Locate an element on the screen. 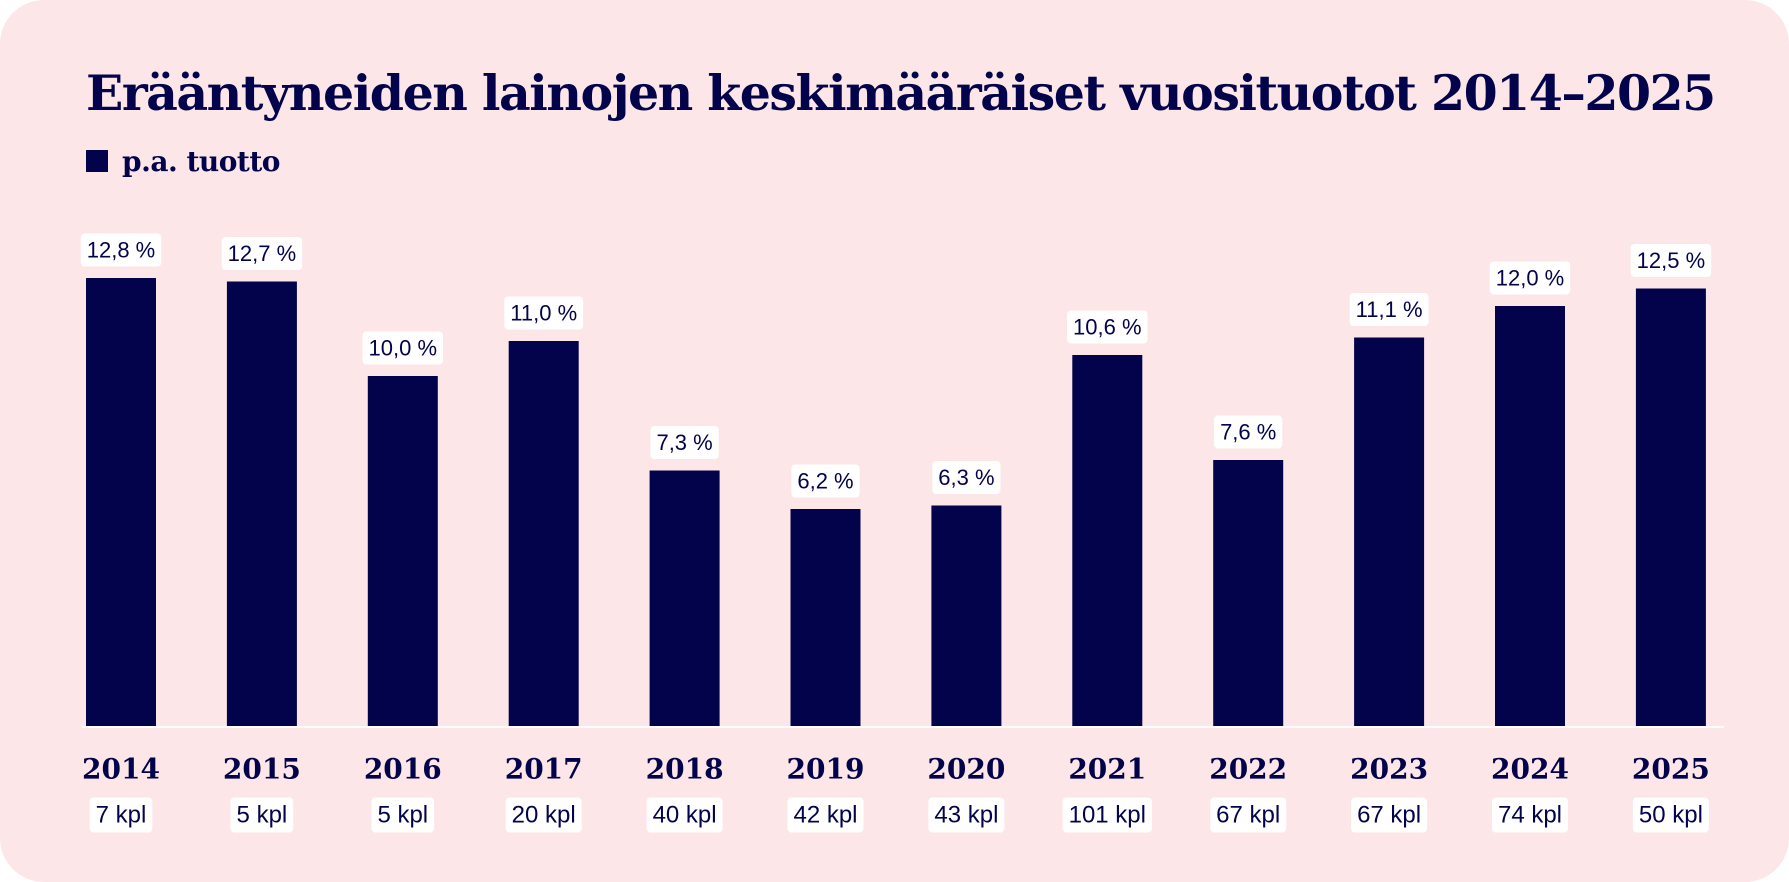  count-label: 101 kpl is located at coordinates (1107, 815).